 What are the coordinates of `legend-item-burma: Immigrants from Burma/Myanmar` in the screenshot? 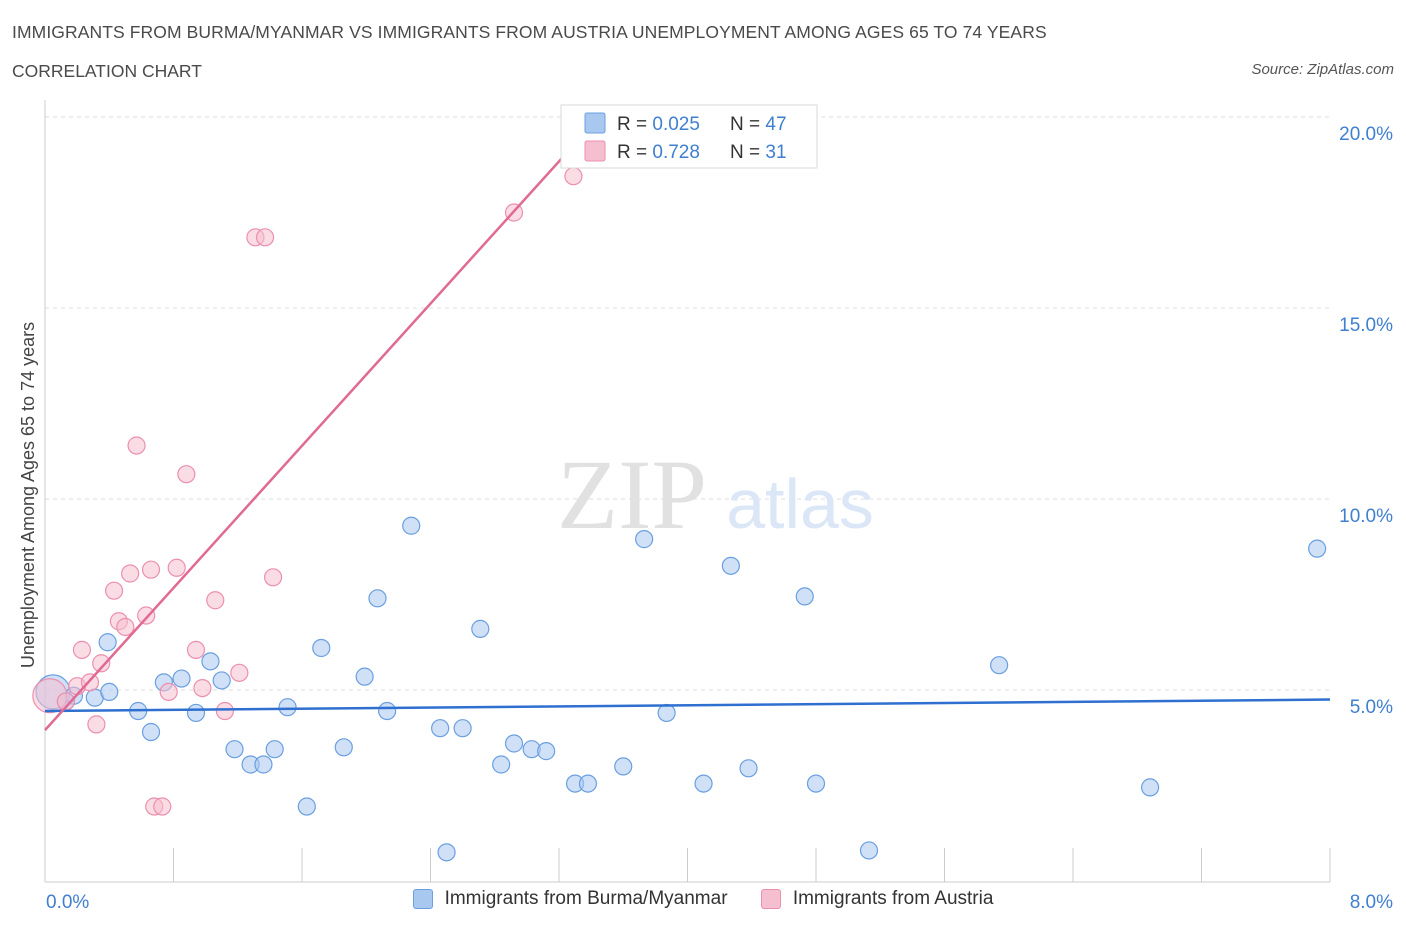 It's located at (570, 899).